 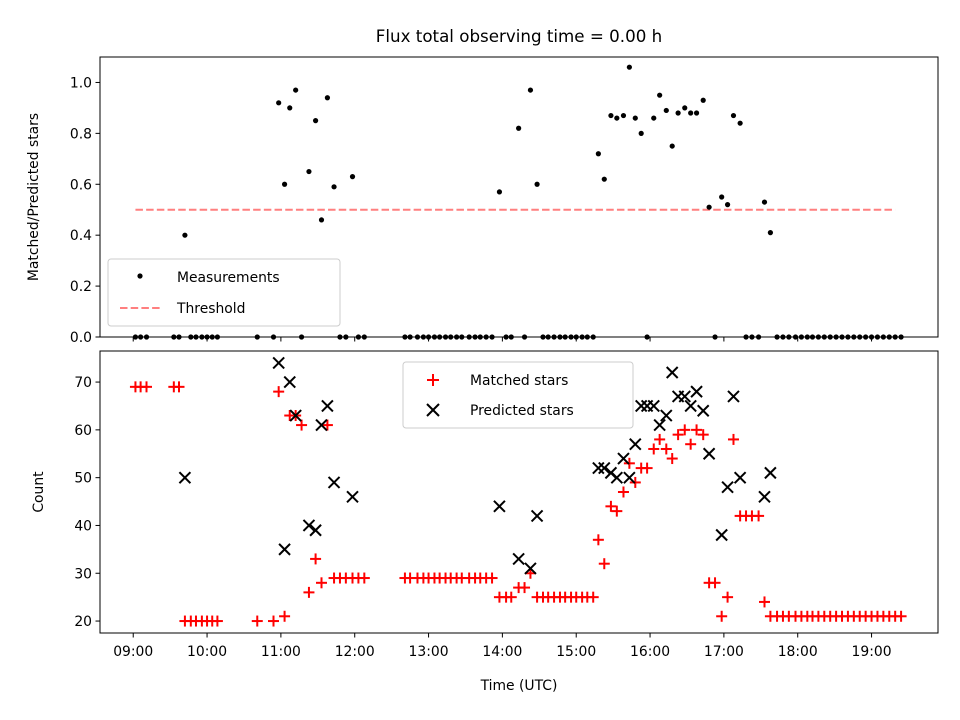 I want to click on top-y-tick-label: 0.2, so click(x=81, y=287).